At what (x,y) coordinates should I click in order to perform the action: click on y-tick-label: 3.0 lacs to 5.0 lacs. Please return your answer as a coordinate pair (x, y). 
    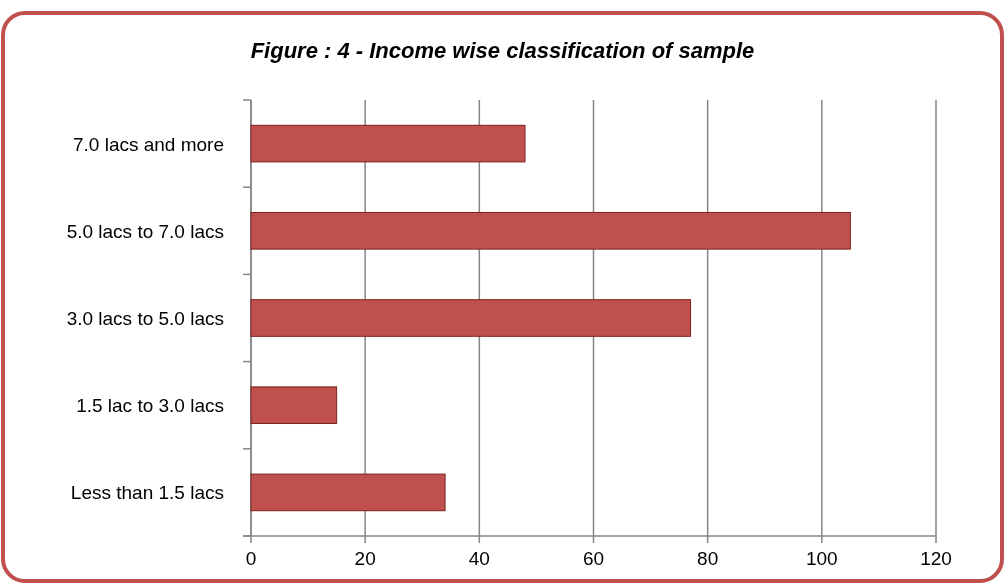
    Looking at the image, I should click on (145, 318).